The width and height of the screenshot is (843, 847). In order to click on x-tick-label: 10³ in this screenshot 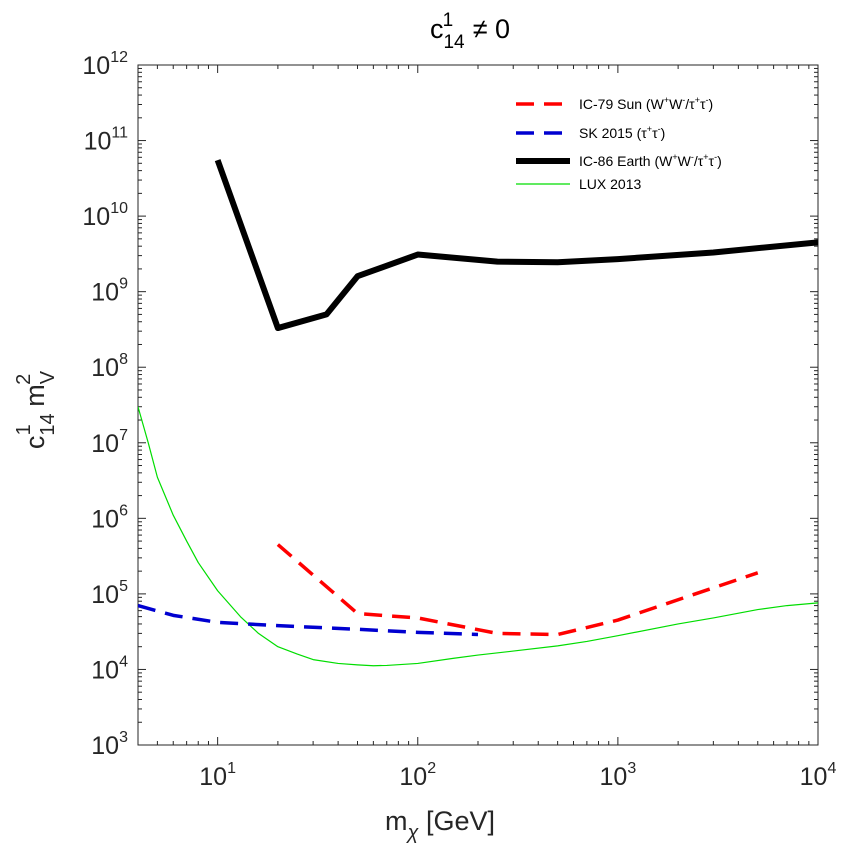, I will do `click(618, 775)`.